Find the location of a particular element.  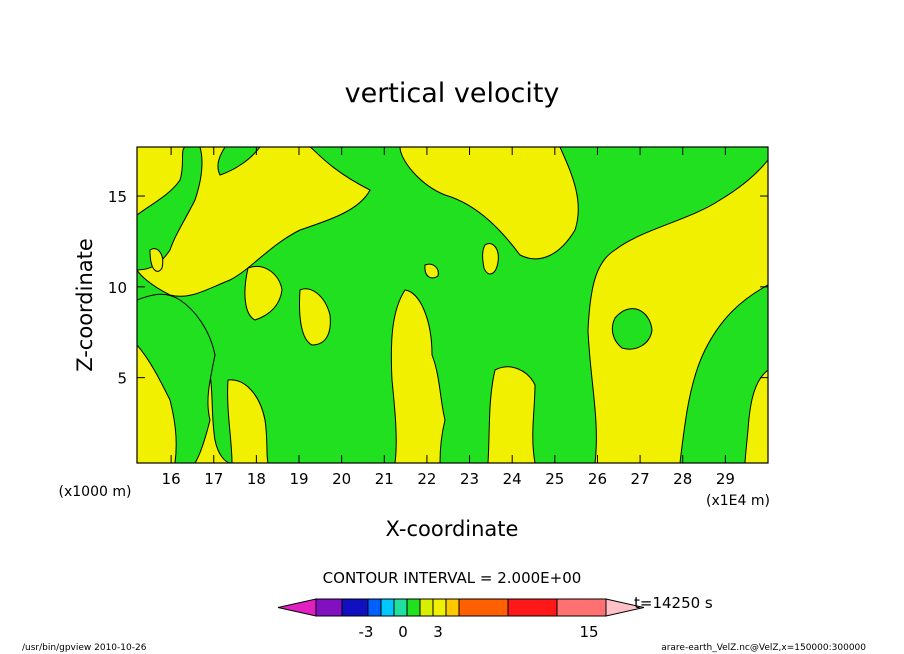

x-axis-label: X-coordinate is located at coordinates (452, 529).